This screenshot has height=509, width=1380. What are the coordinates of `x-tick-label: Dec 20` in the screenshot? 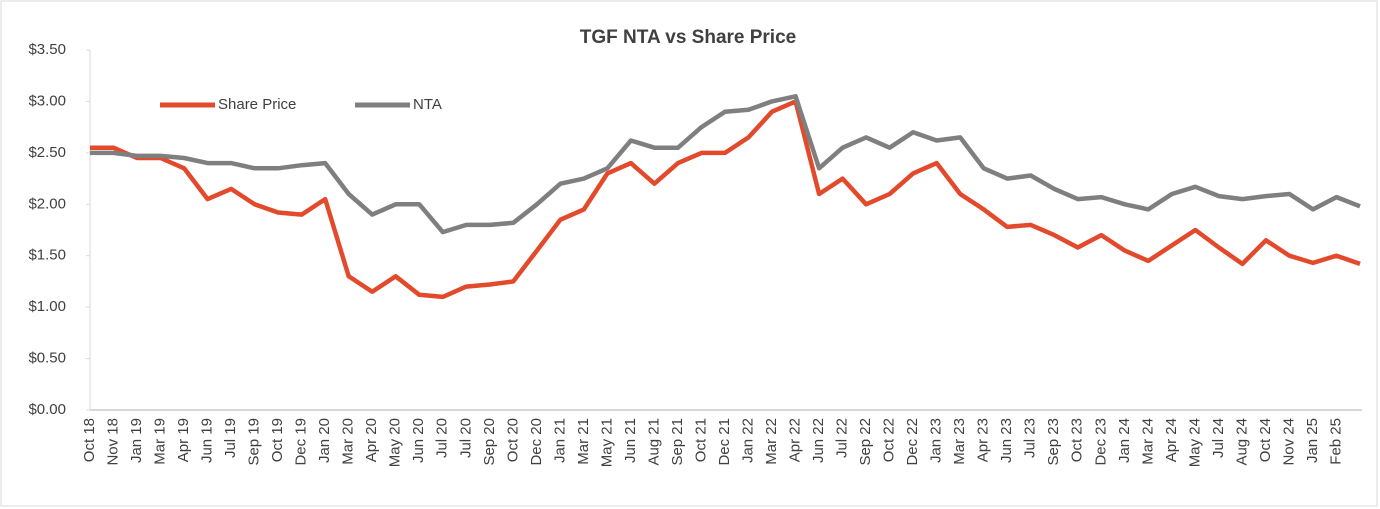 It's located at (536, 442).